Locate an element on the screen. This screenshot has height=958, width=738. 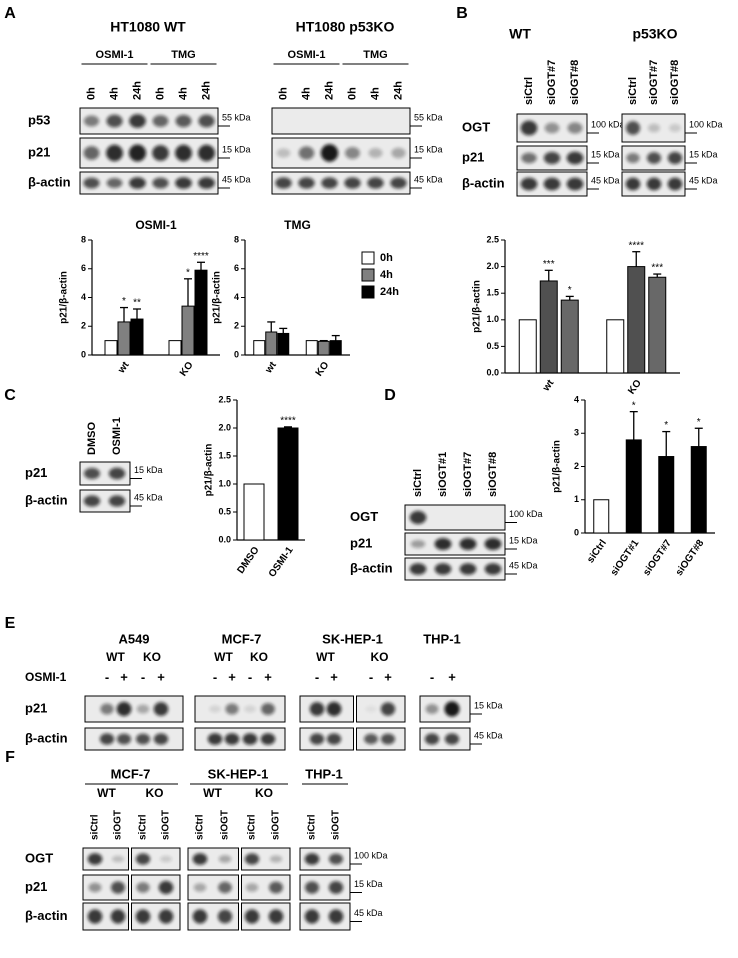
y-tick-label: 1.0 is located at coordinates (492, 319).